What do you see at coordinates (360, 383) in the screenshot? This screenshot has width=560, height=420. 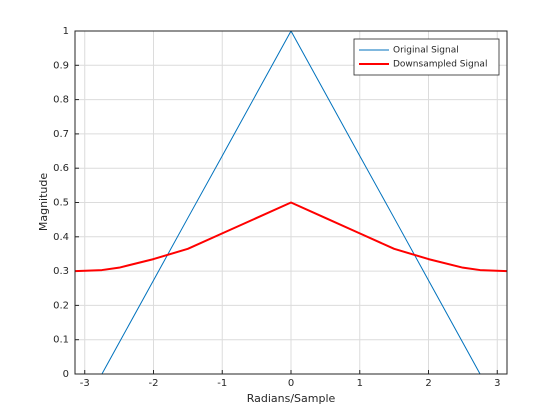 I see `x-tick-label: 1` at bounding box center [360, 383].